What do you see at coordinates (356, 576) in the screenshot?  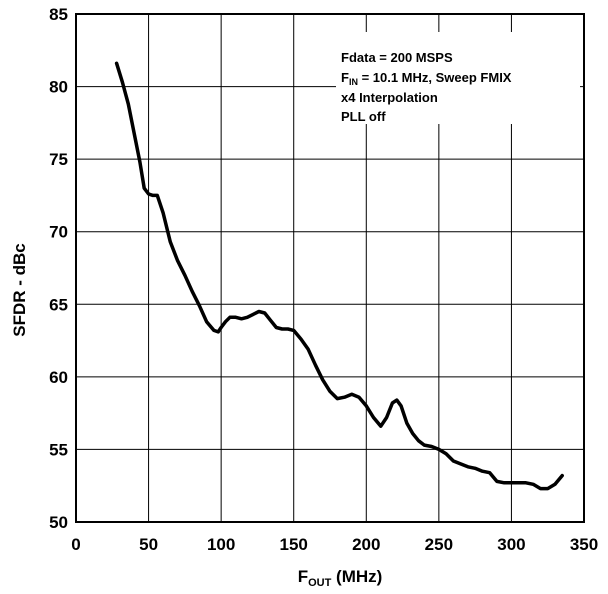 I see `x-axis-title-rest: (MHz)` at bounding box center [356, 576].